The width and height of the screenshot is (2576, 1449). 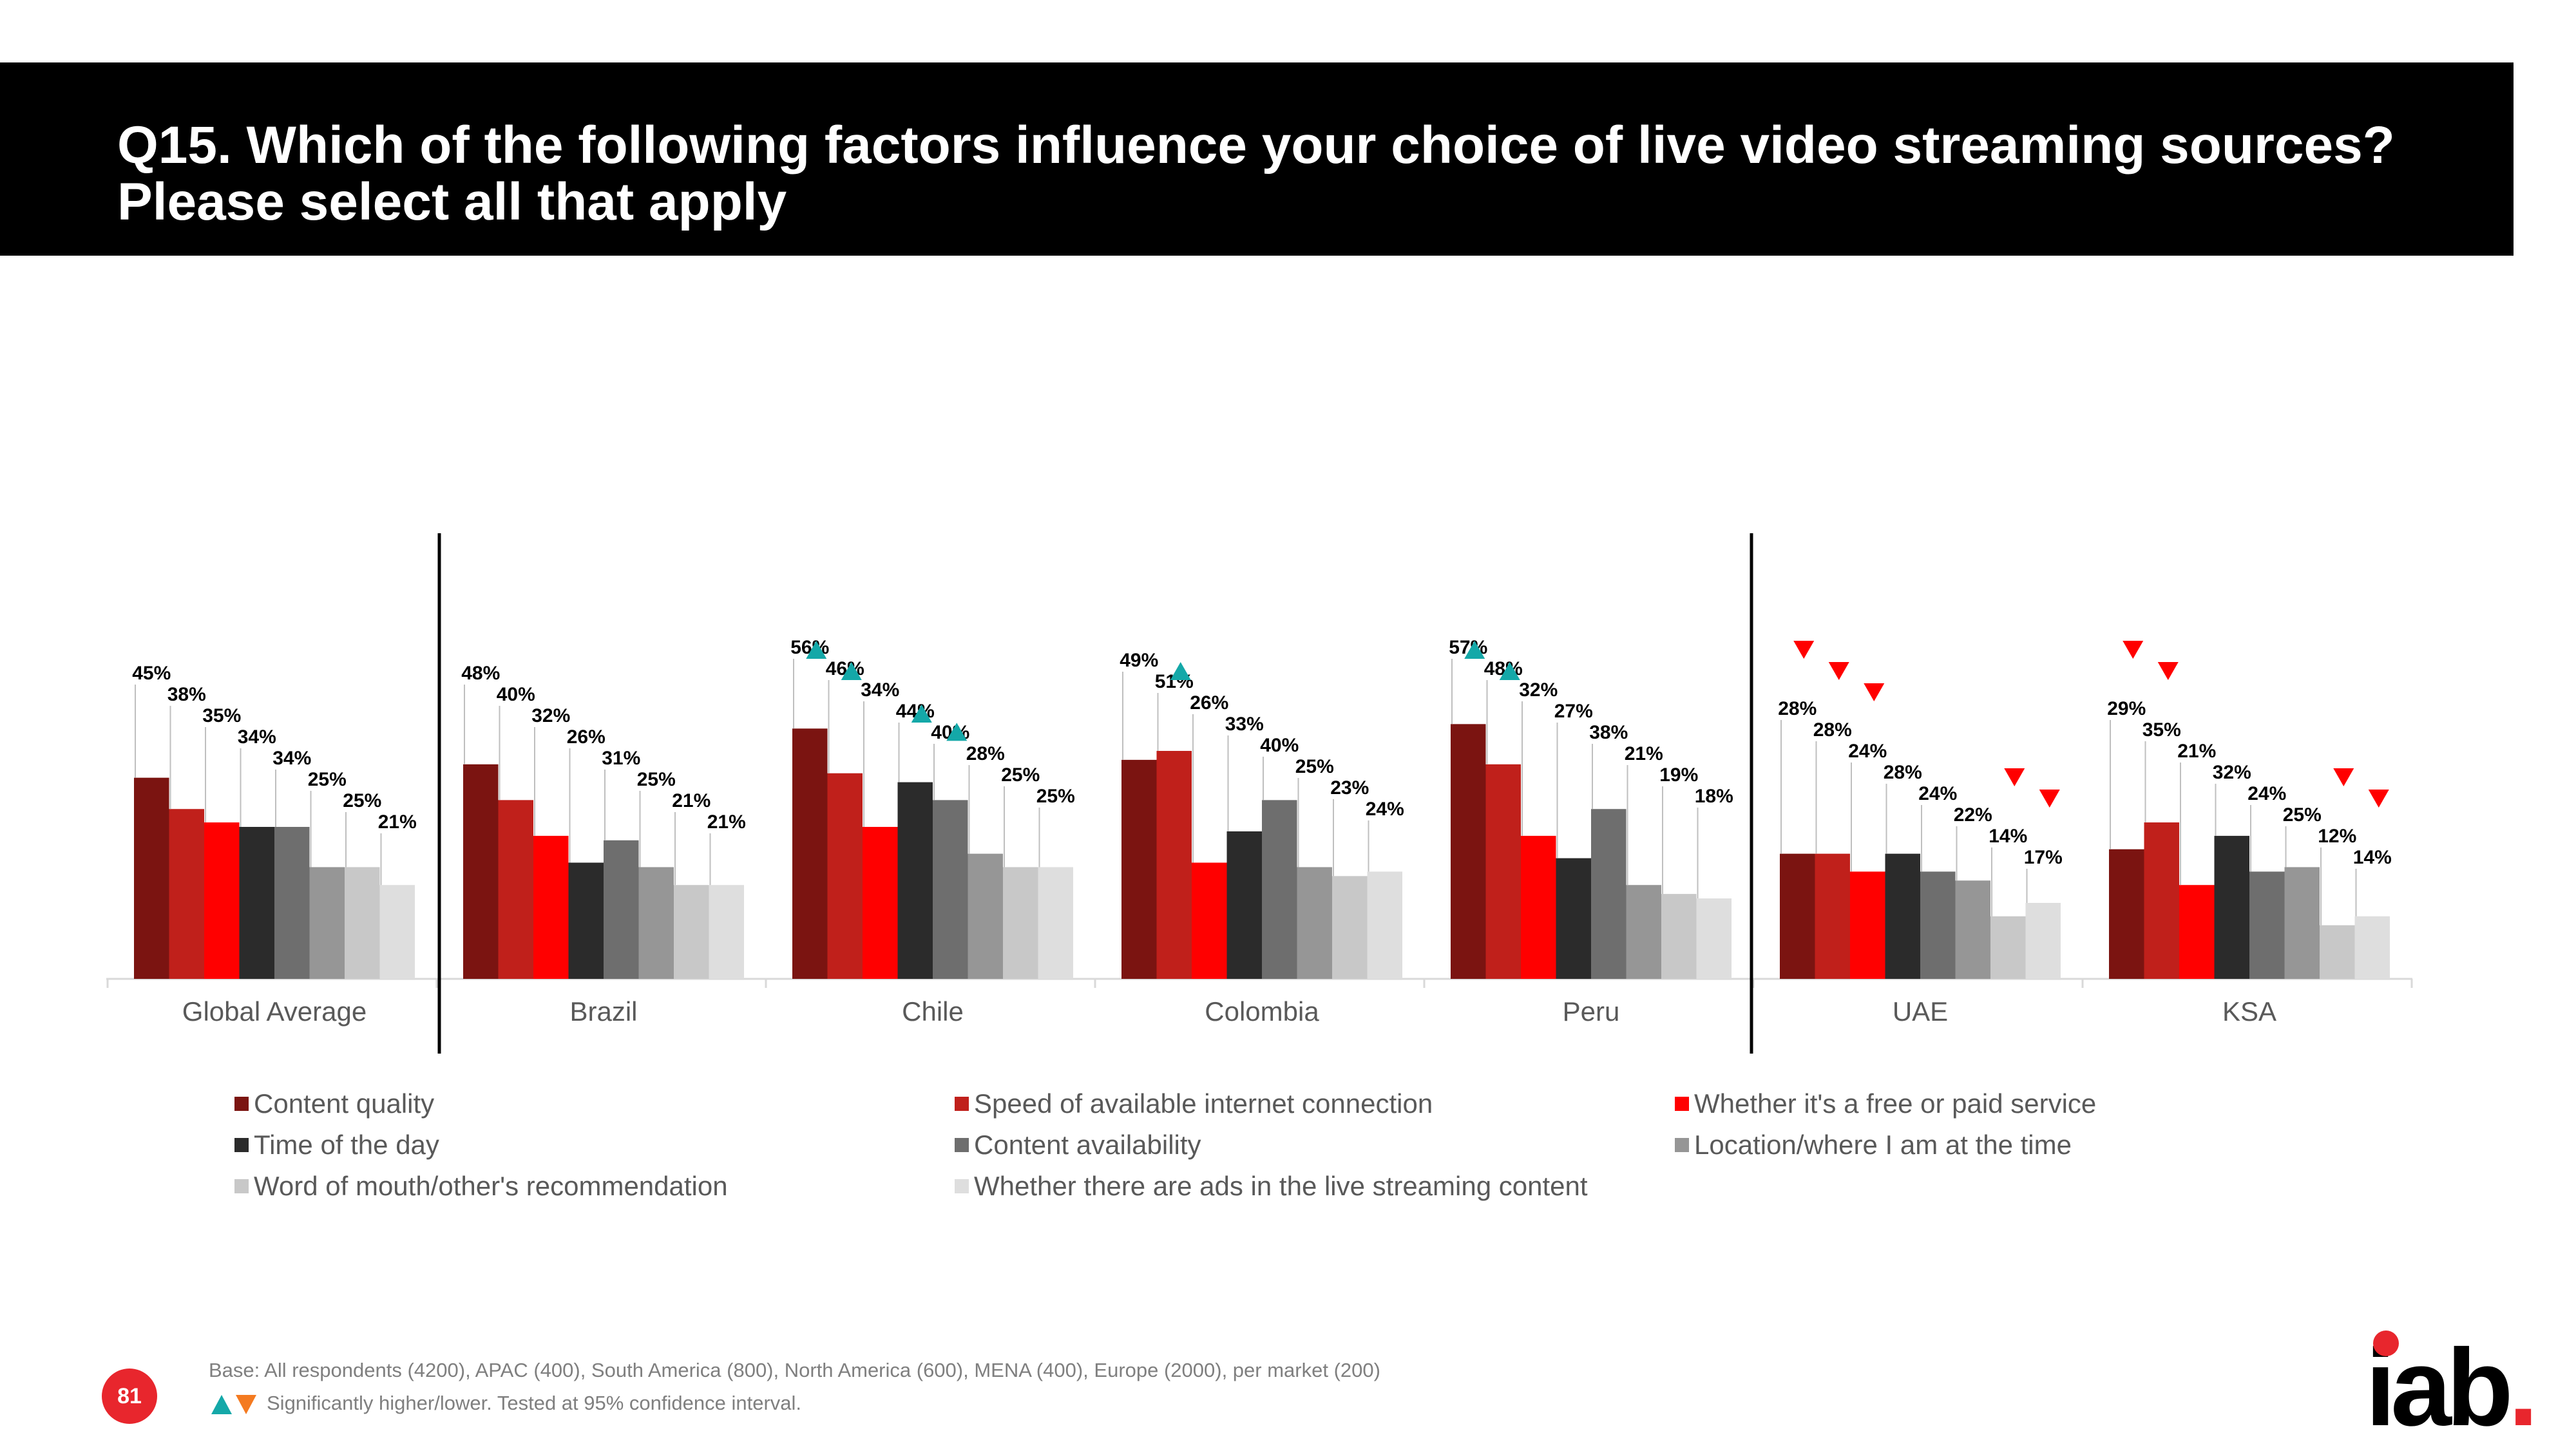 I want to click on data-label: 29%, so click(x=2126, y=709).